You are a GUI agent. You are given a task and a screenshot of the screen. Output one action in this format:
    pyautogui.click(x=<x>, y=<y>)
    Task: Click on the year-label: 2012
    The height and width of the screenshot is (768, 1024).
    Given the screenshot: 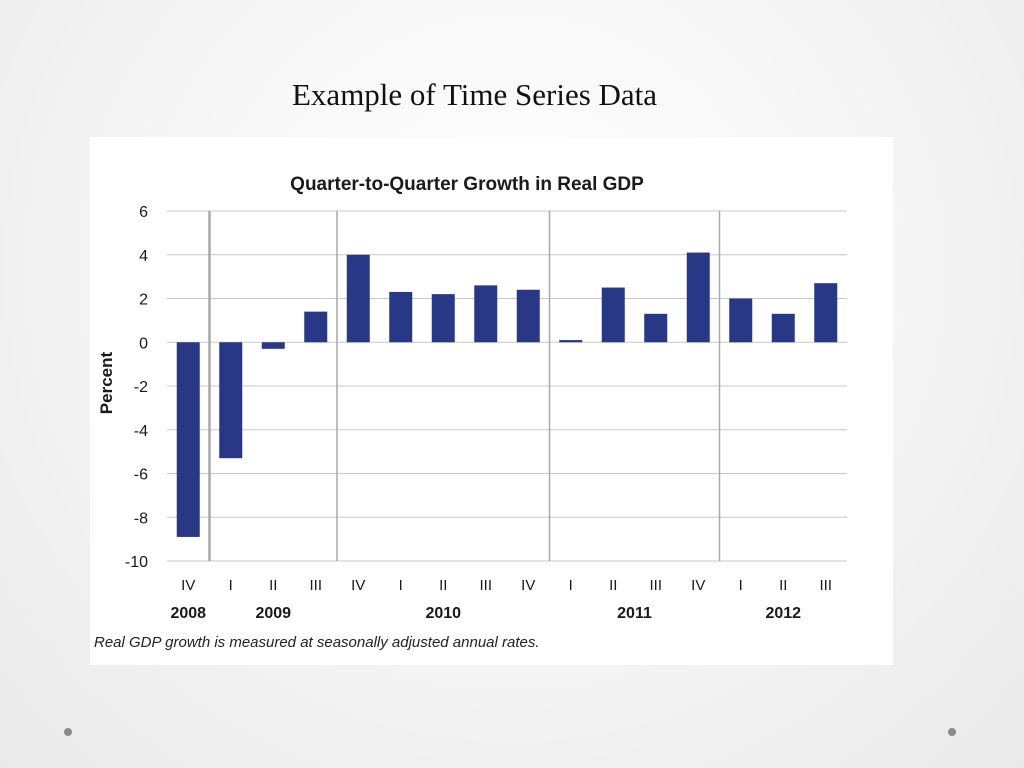 What is the action you would take?
    pyautogui.click(x=783, y=613)
    